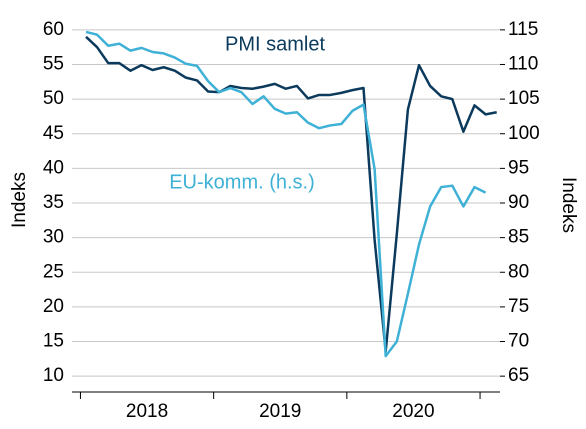 The image size is (586, 429). Describe the element at coordinates (242, 182) in the screenshot. I see `annotation: EU-komm. (h.s.)` at that location.